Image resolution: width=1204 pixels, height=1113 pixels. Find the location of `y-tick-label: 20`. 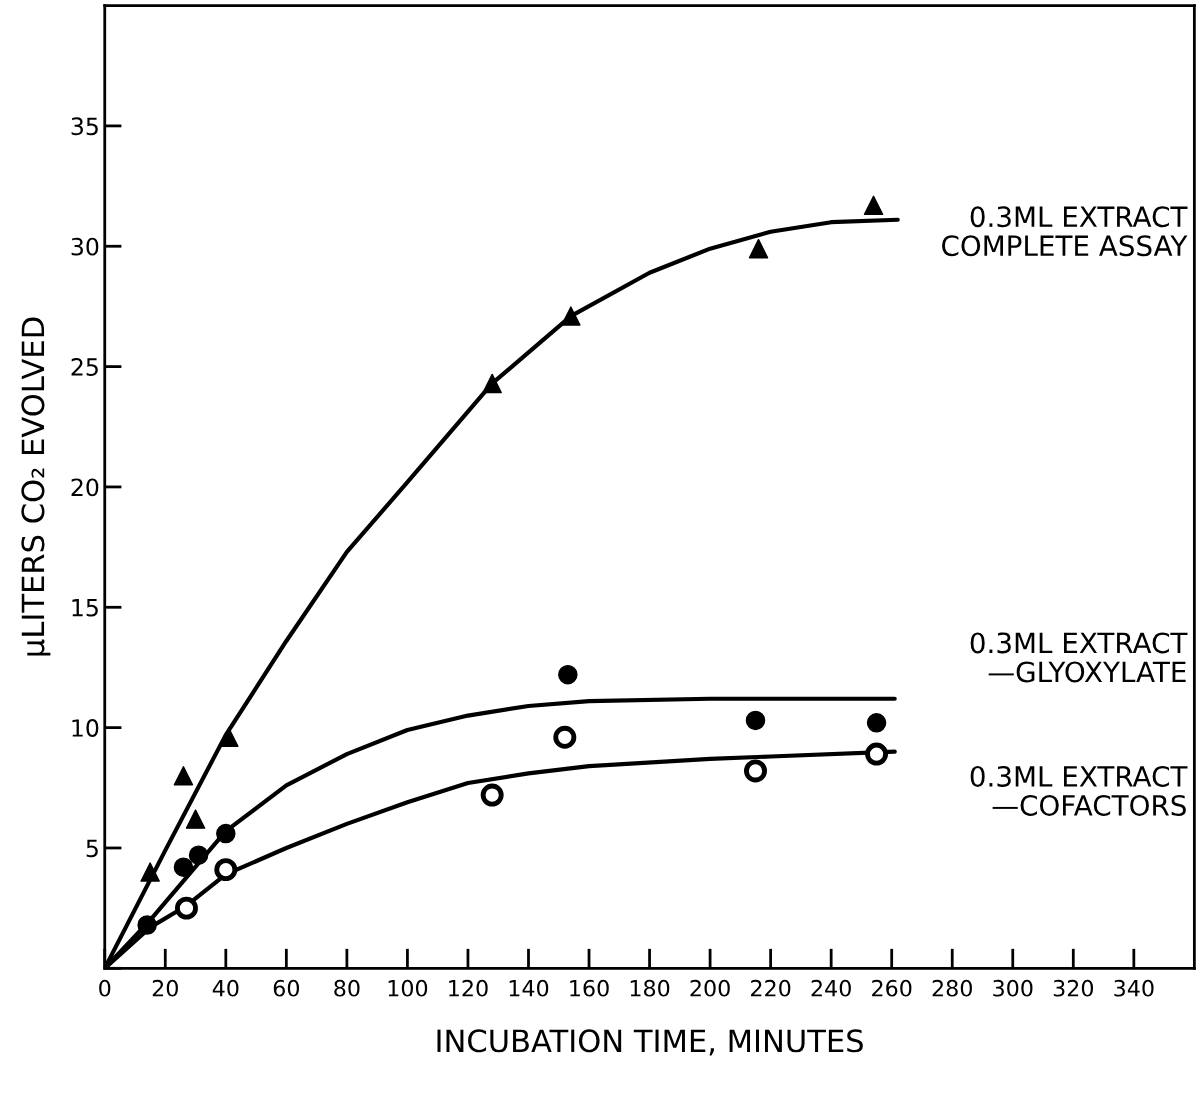

y-tick-label: 20 is located at coordinates (85, 487).